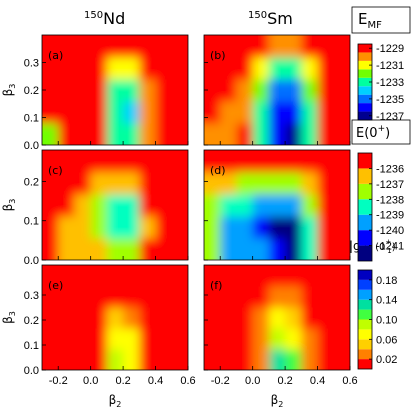  I want to click on y-tick-label: 0.1, so click(31, 119).